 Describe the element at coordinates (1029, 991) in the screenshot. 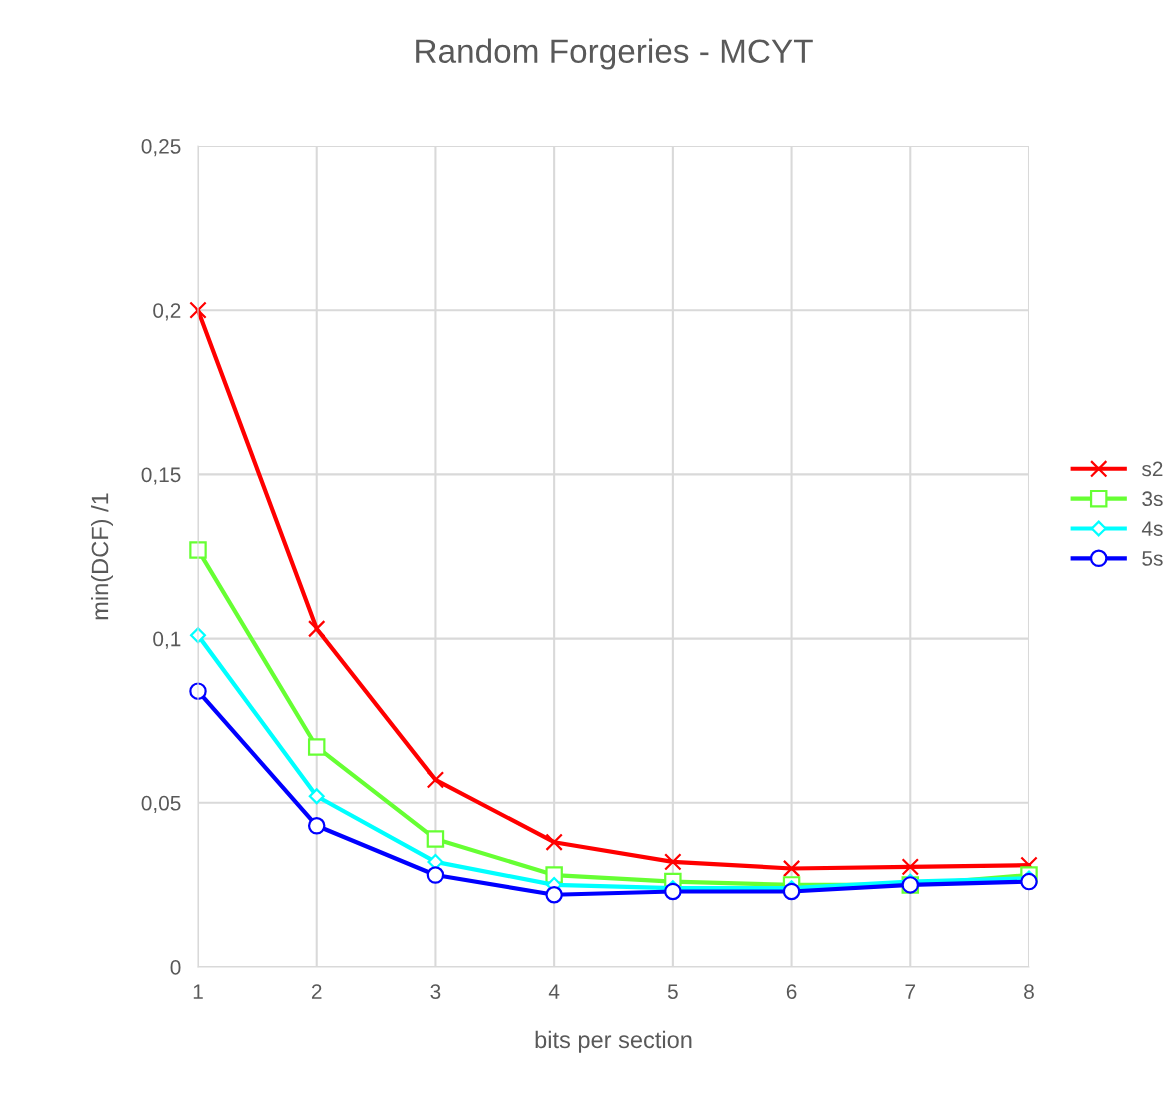

I see `x-tick-label: 8` at that location.